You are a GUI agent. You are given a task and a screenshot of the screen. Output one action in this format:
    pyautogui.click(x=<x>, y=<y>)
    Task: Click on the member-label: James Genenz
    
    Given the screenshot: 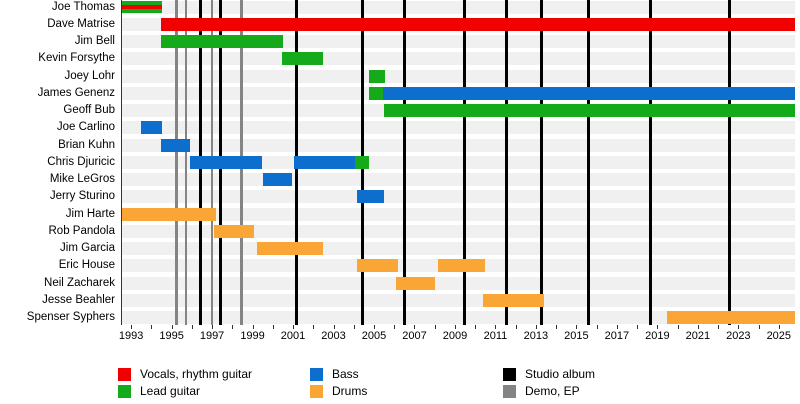 What is the action you would take?
    pyautogui.click(x=76, y=92)
    